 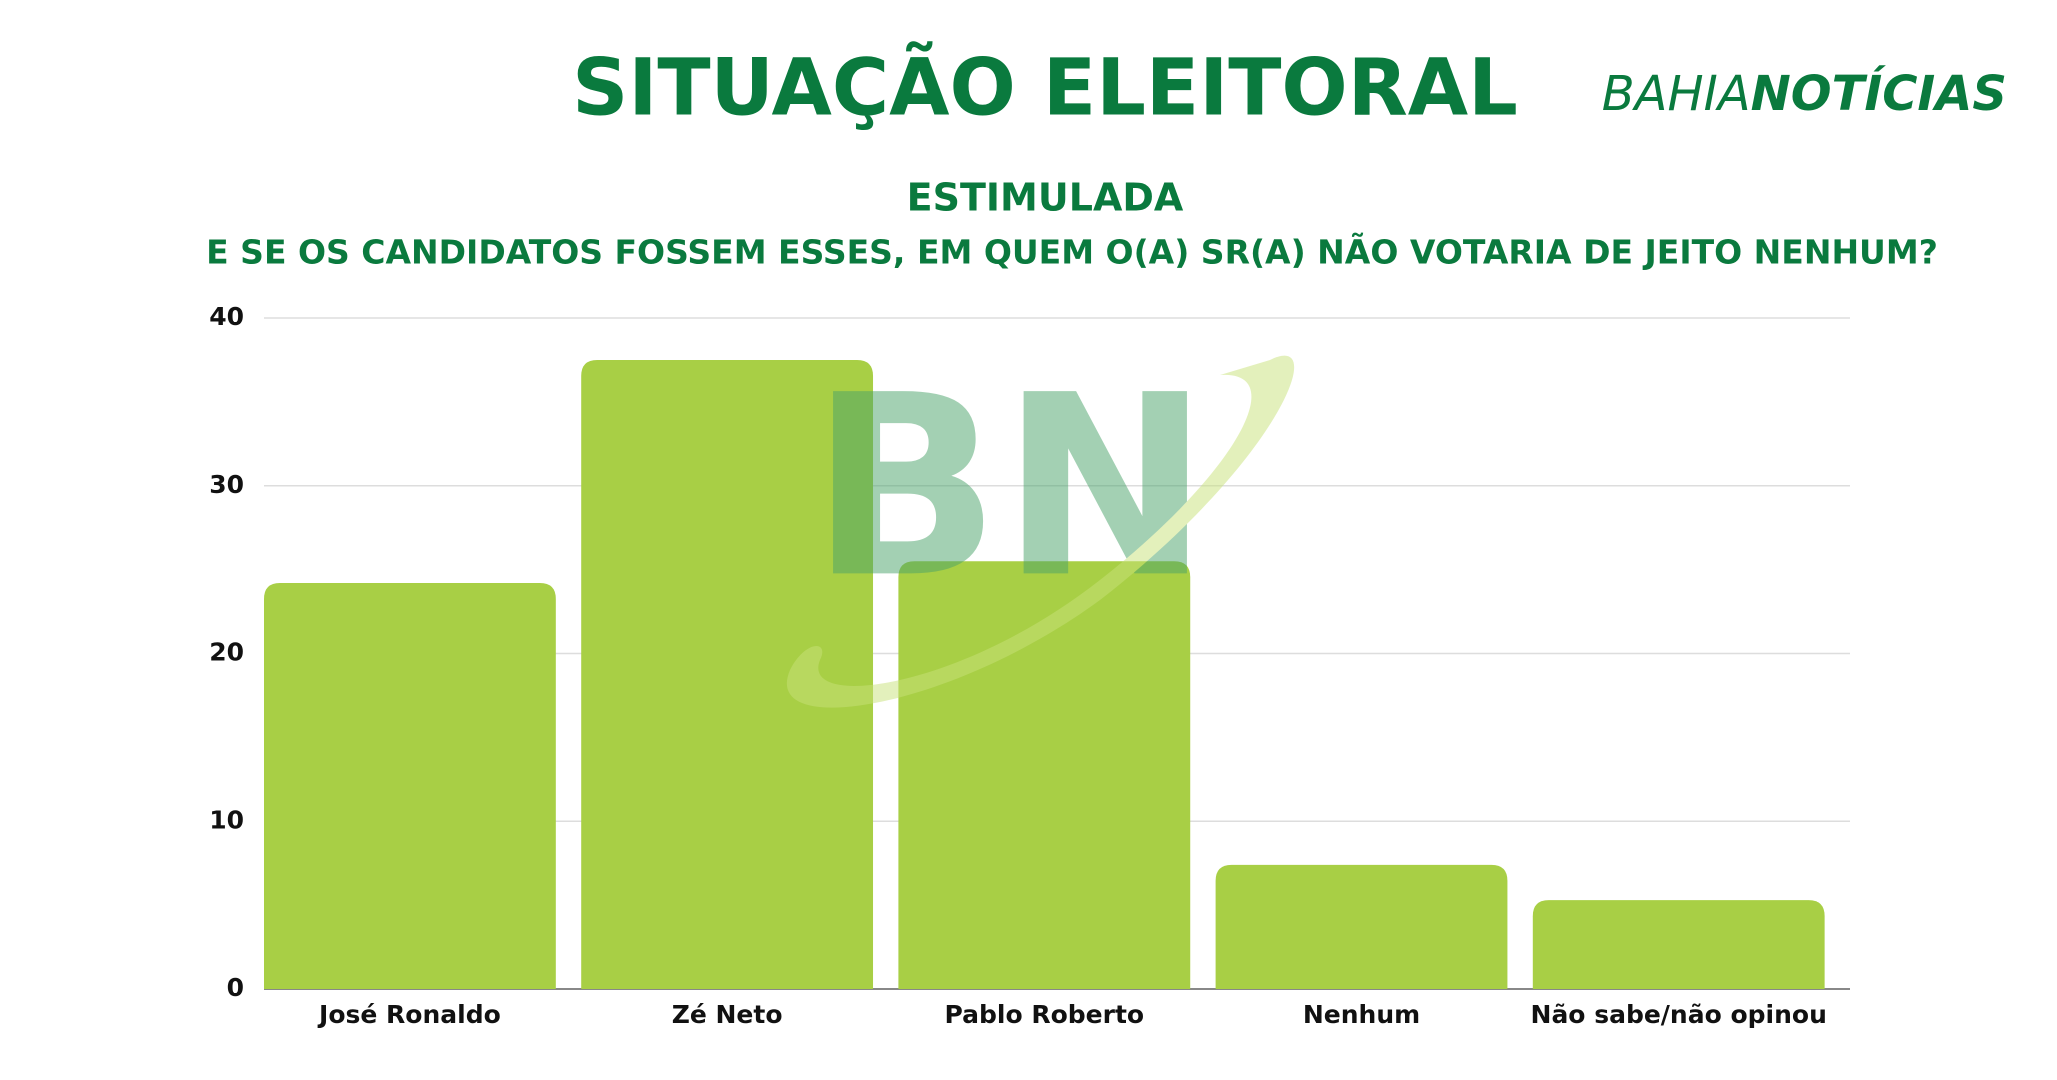 I want to click on x-tick-label: Nenhum, so click(x=1361, y=1014).